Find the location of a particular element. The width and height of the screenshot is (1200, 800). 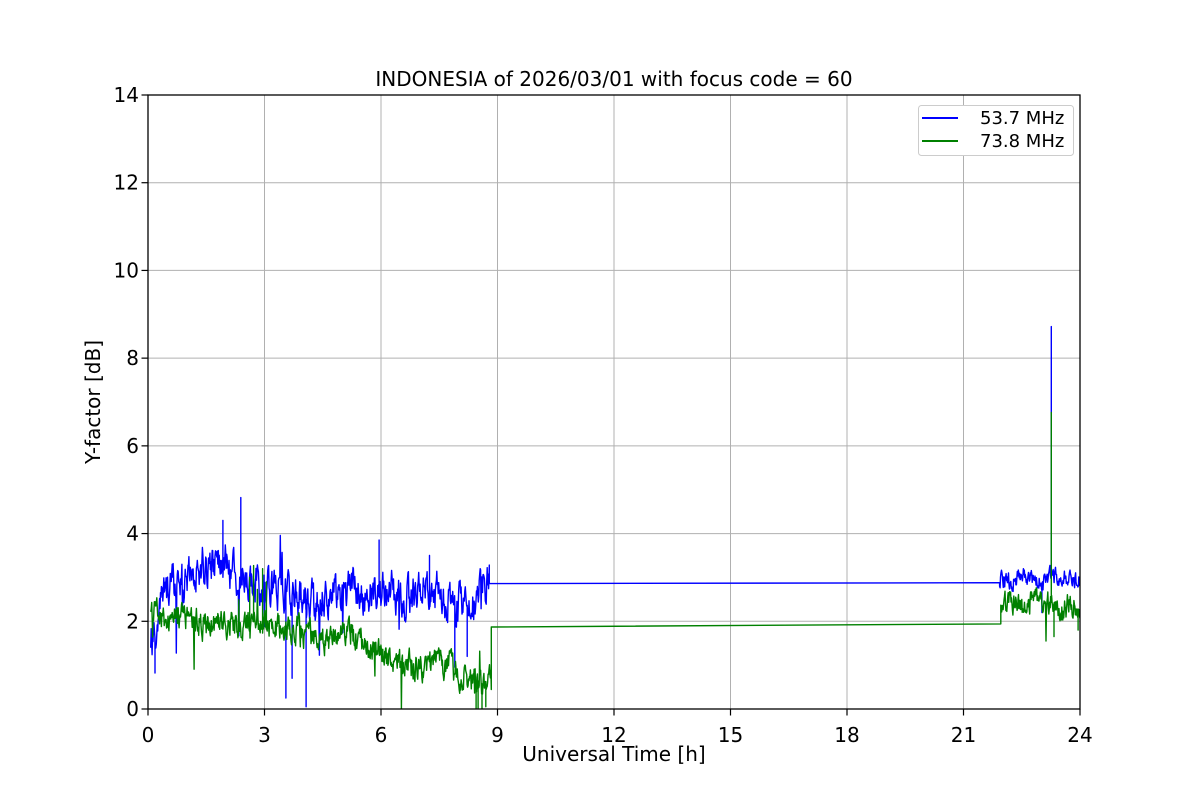

y-tick-label-12: 12 is located at coordinates (126, 183).